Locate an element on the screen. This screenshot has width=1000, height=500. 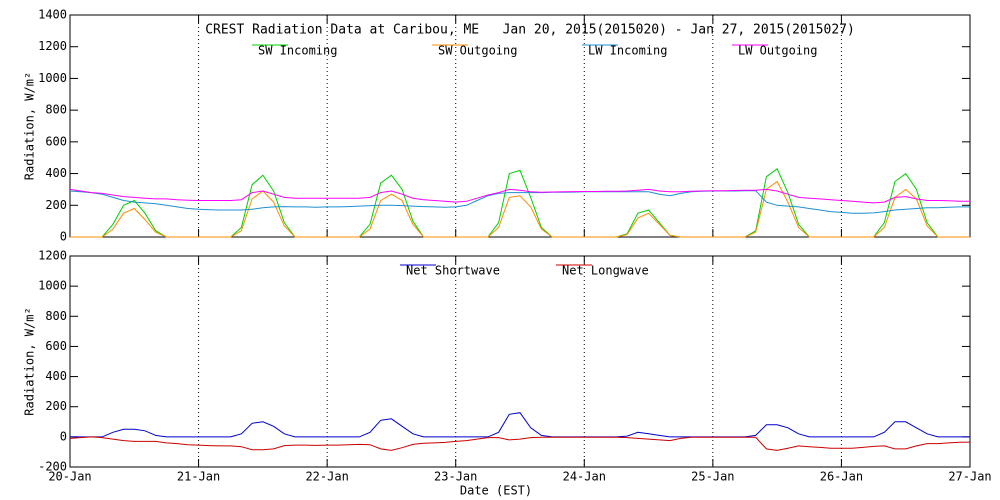
legend-label: SW Incoming is located at coordinates (297, 51).